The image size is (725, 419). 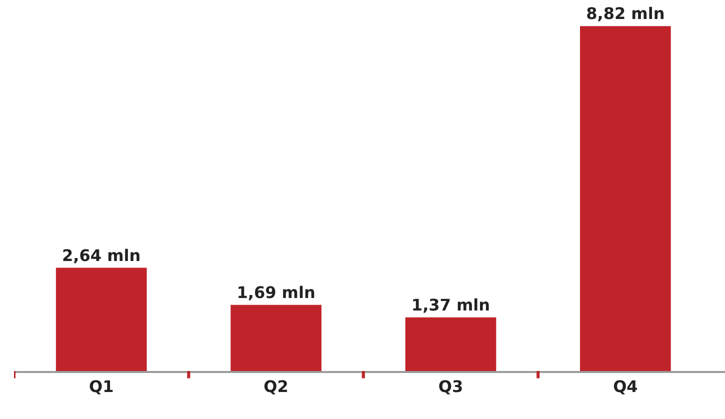 I want to click on x-tick-label: Q3, so click(x=451, y=386).